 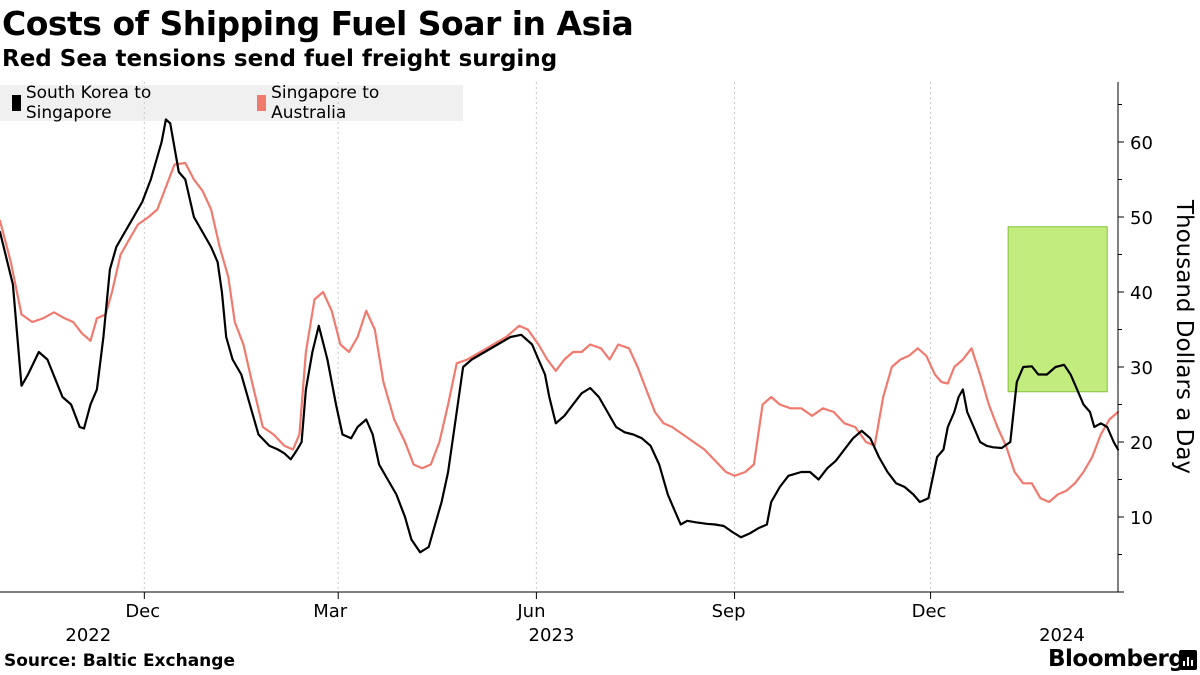 I want to click on legend-swatch-black, so click(x=16, y=103).